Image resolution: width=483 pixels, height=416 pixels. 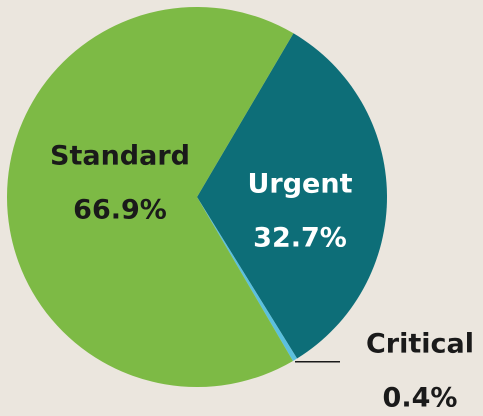 I want to click on slice-label: Standard, so click(x=120, y=156).